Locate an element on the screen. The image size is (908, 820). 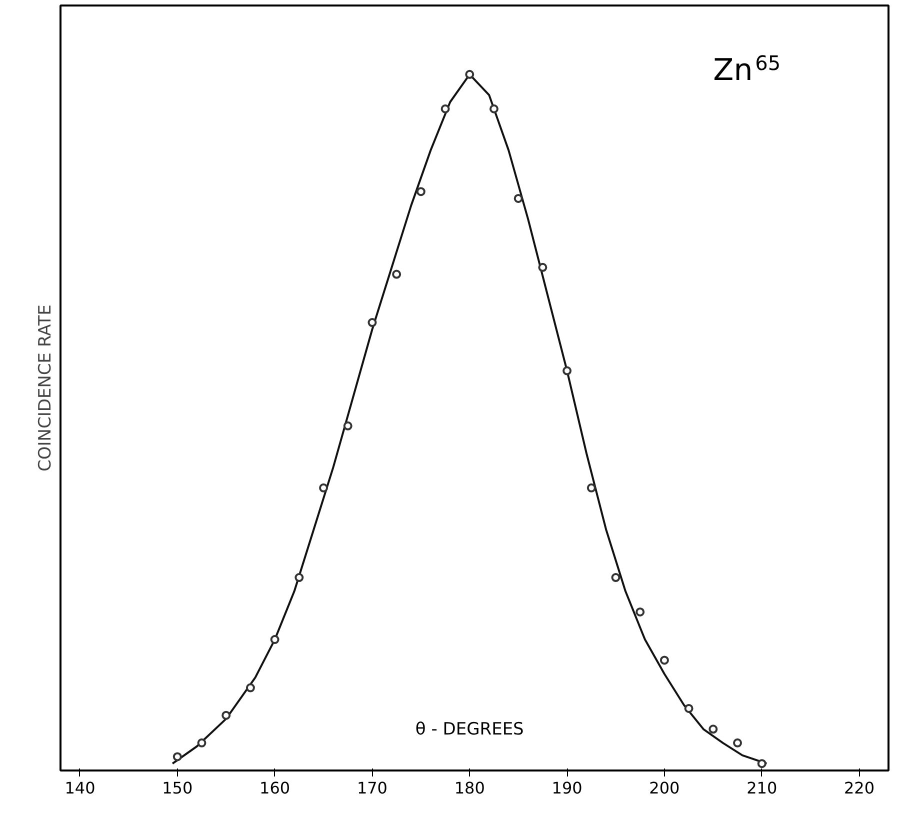
x-tick-label: 190 is located at coordinates (567, 788).